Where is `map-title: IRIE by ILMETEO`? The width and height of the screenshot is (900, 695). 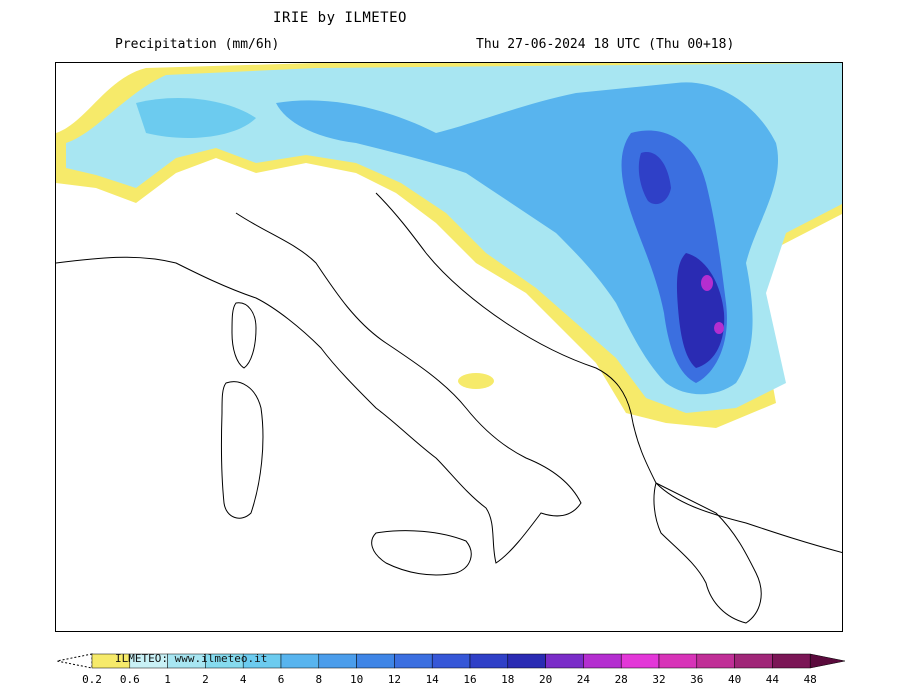
map-title: IRIE by ILMETEO is located at coordinates (340, 18).